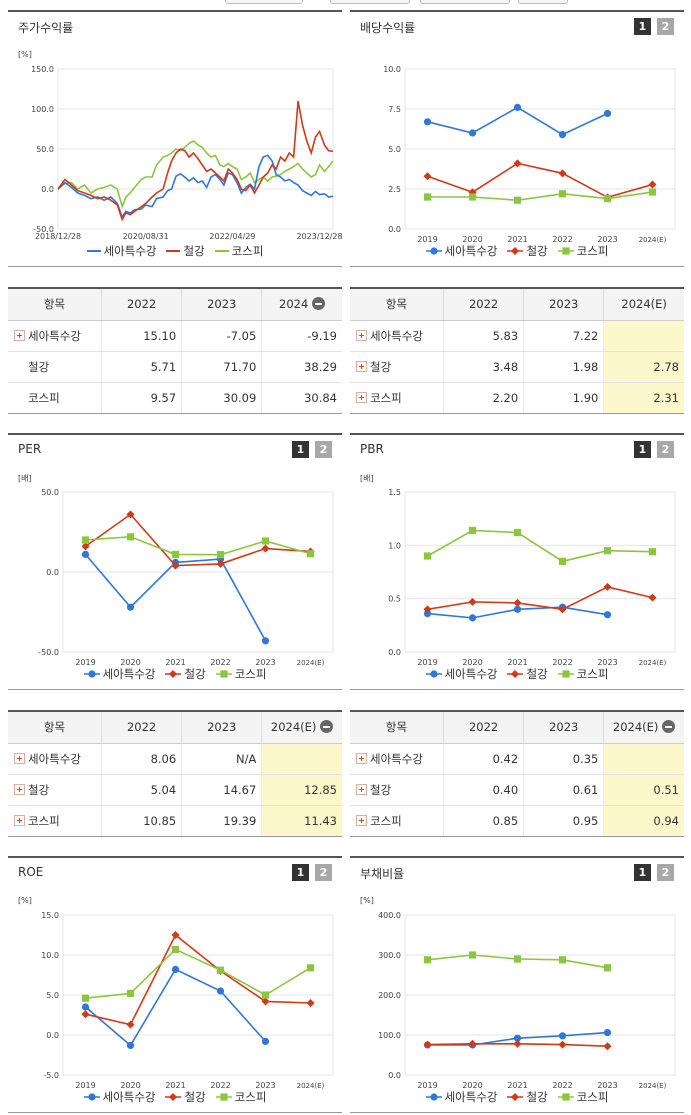 The height and width of the screenshot is (1115, 691). What do you see at coordinates (130, 662) in the screenshot?
I see `x-tick-label: 2020` at bounding box center [130, 662].